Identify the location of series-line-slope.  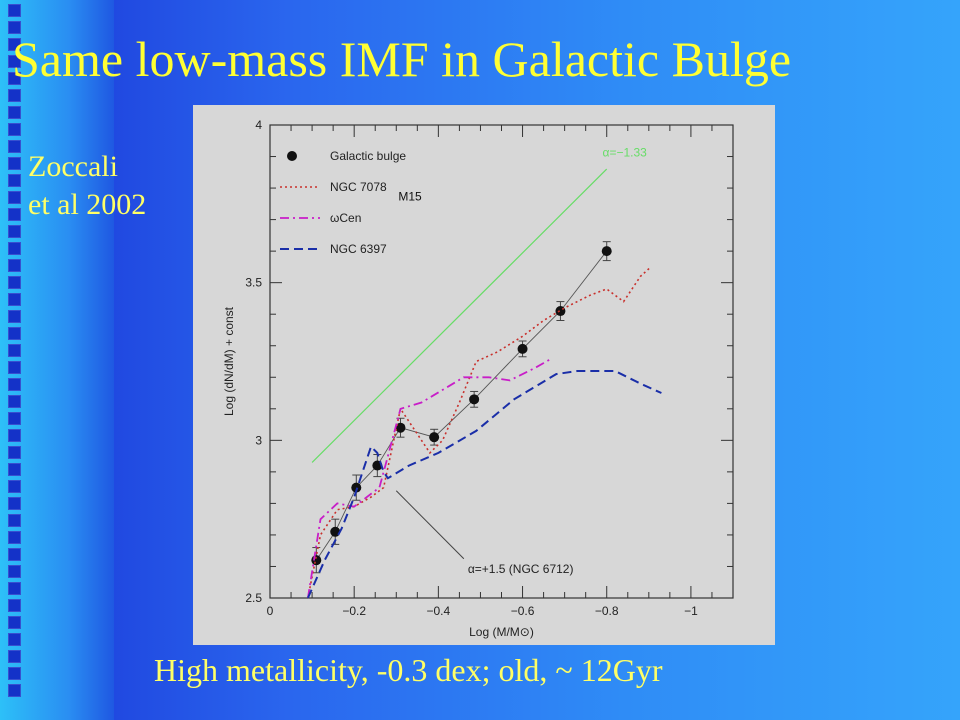
(459, 315).